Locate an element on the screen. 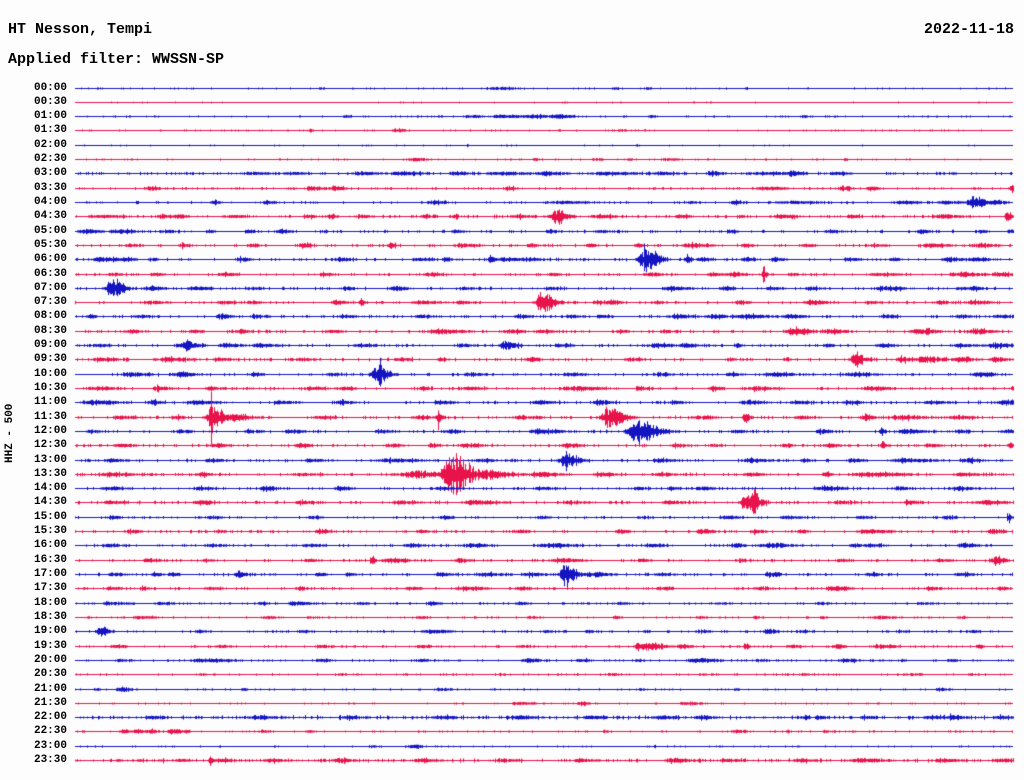 The image size is (1024, 780). trace-label-15:30: 15:30 is located at coordinates (50, 531).